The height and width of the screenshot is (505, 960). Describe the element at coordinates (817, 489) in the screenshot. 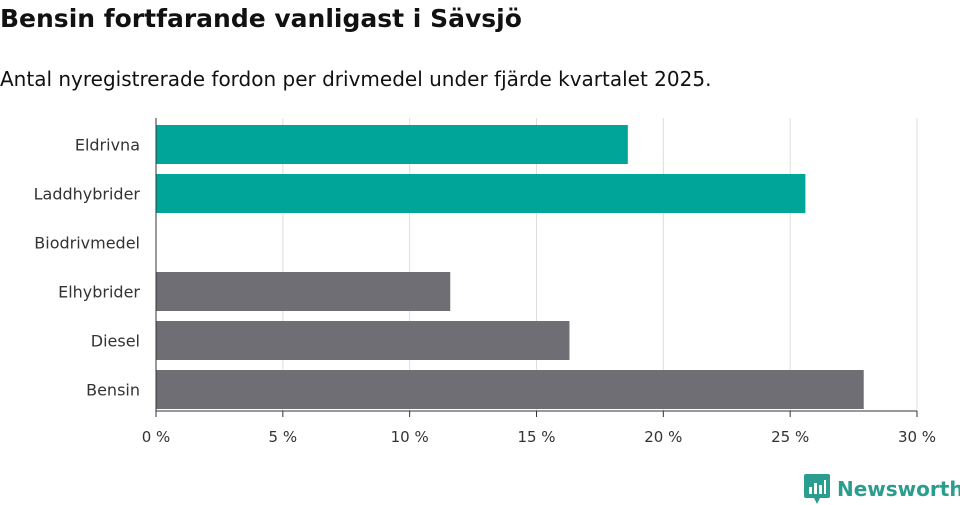

I see `bar-chart-bubble-icon` at that location.